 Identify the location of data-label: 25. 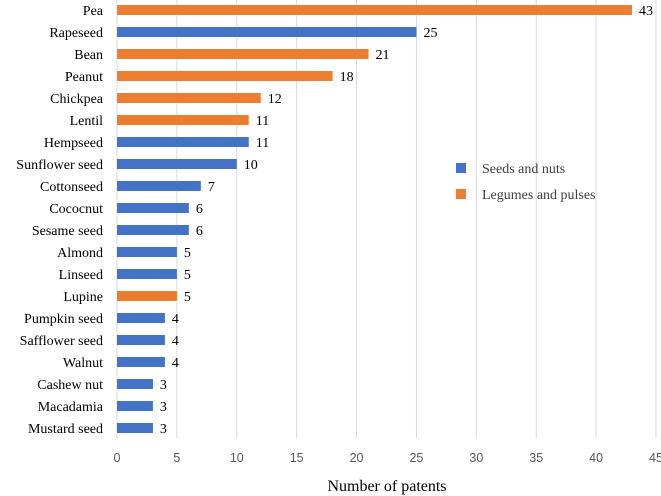
(430, 33).